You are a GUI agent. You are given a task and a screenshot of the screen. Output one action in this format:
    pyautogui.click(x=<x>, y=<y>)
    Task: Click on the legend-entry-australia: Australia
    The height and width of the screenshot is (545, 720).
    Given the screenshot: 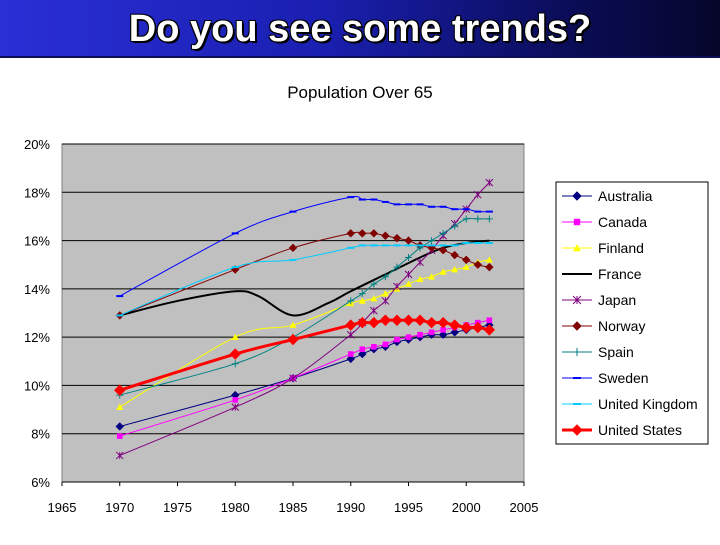 What is the action you would take?
    pyautogui.click(x=607, y=196)
    